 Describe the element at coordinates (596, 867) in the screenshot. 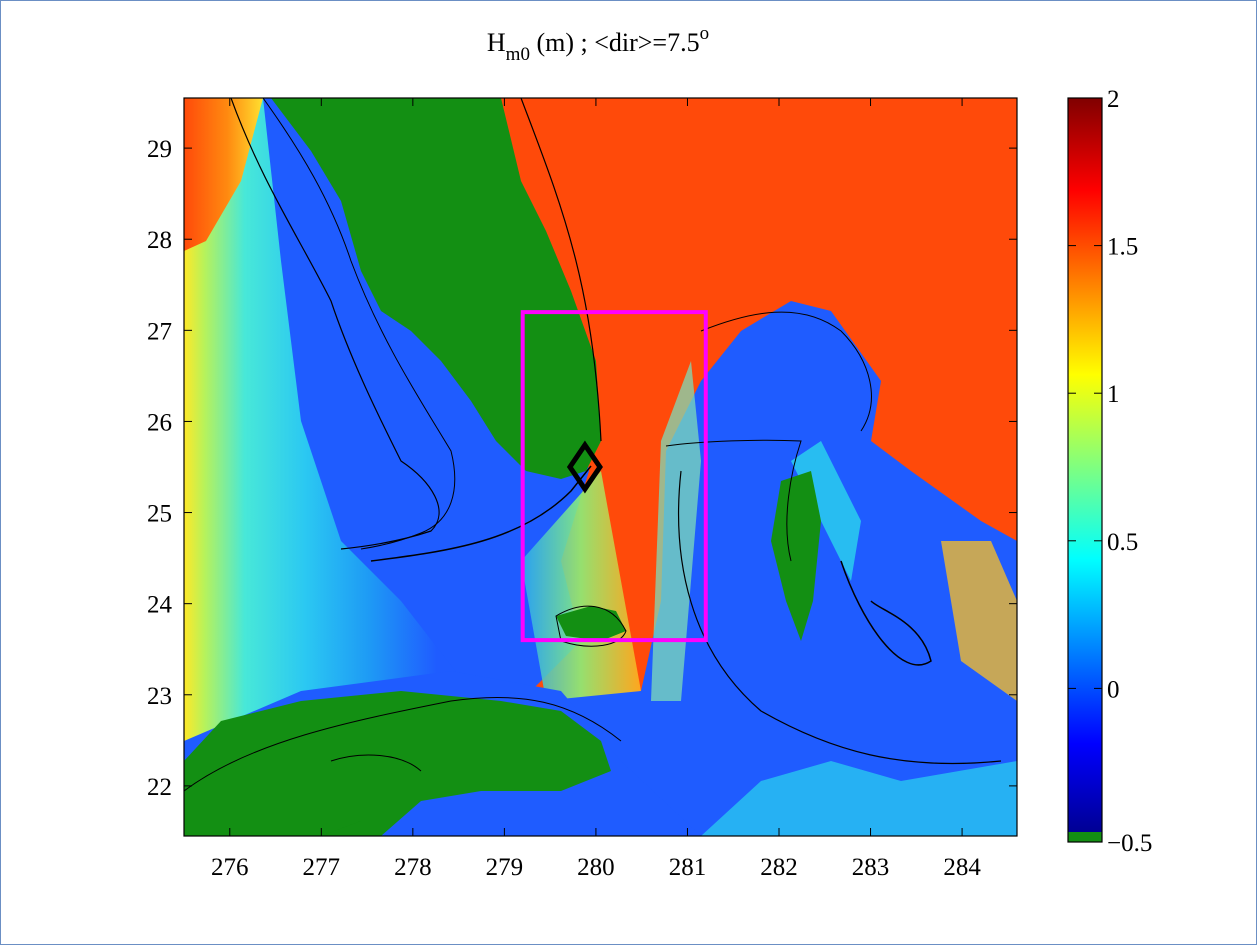

I see `x-tick-label: 280` at that location.